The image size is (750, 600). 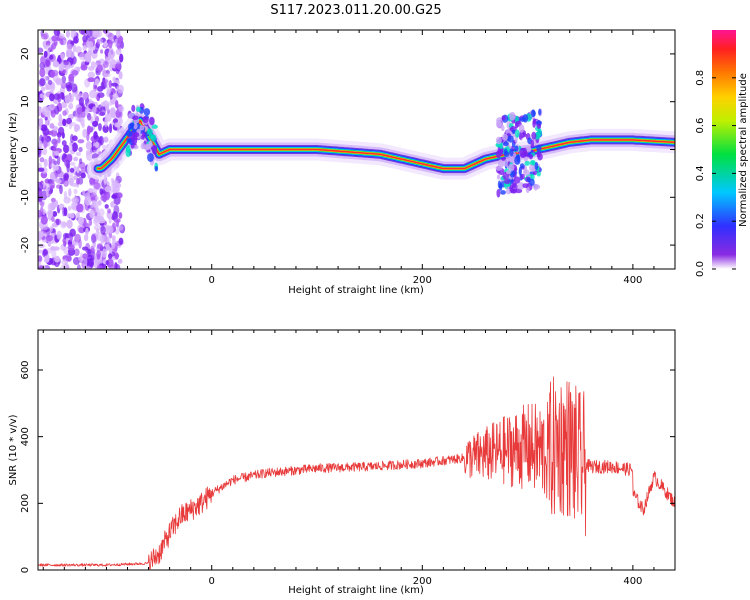 What do you see at coordinates (212, 581) in the screenshot?
I see `snr-xtick-label: 0` at bounding box center [212, 581].